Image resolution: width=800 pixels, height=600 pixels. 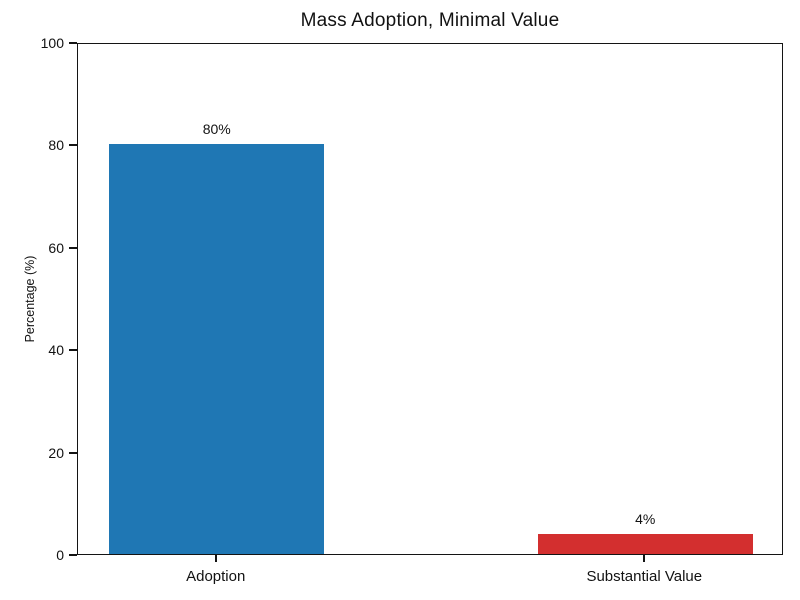 What do you see at coordinates (216, 576) in the screenshot?
I see `x-tick-label-adoption: Adoption` at bounding box center [216, 576].